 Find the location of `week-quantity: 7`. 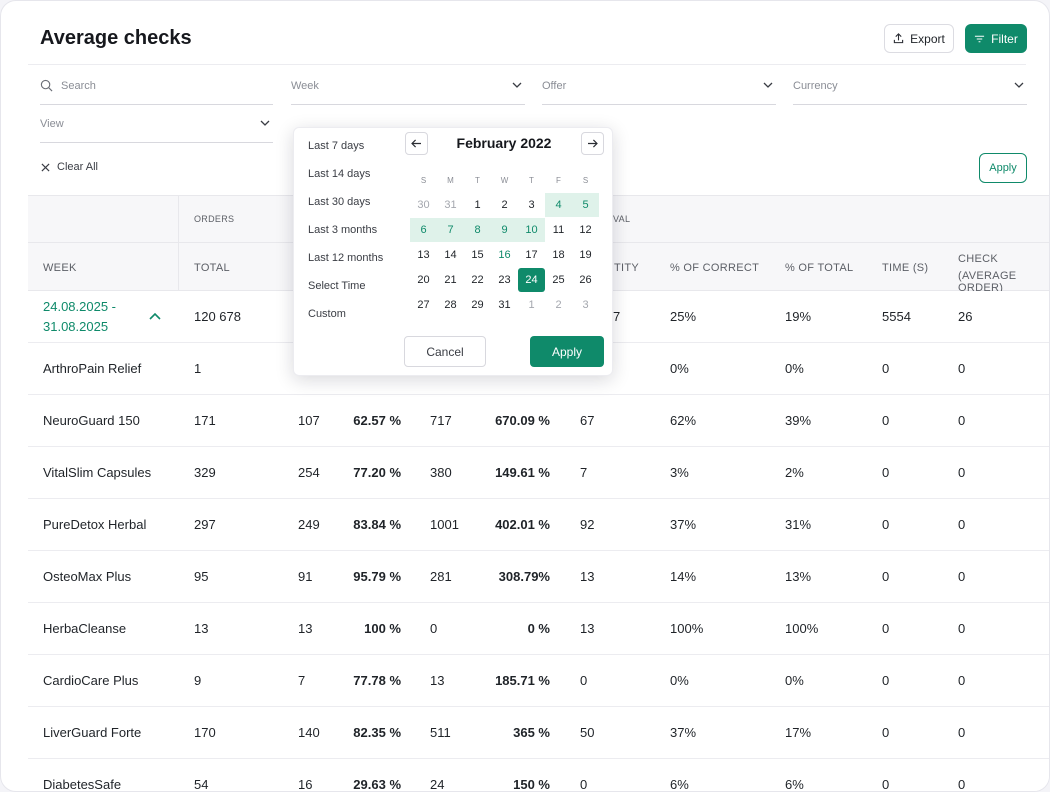

week-quantity: 7 is located at coordinates (617, 316).